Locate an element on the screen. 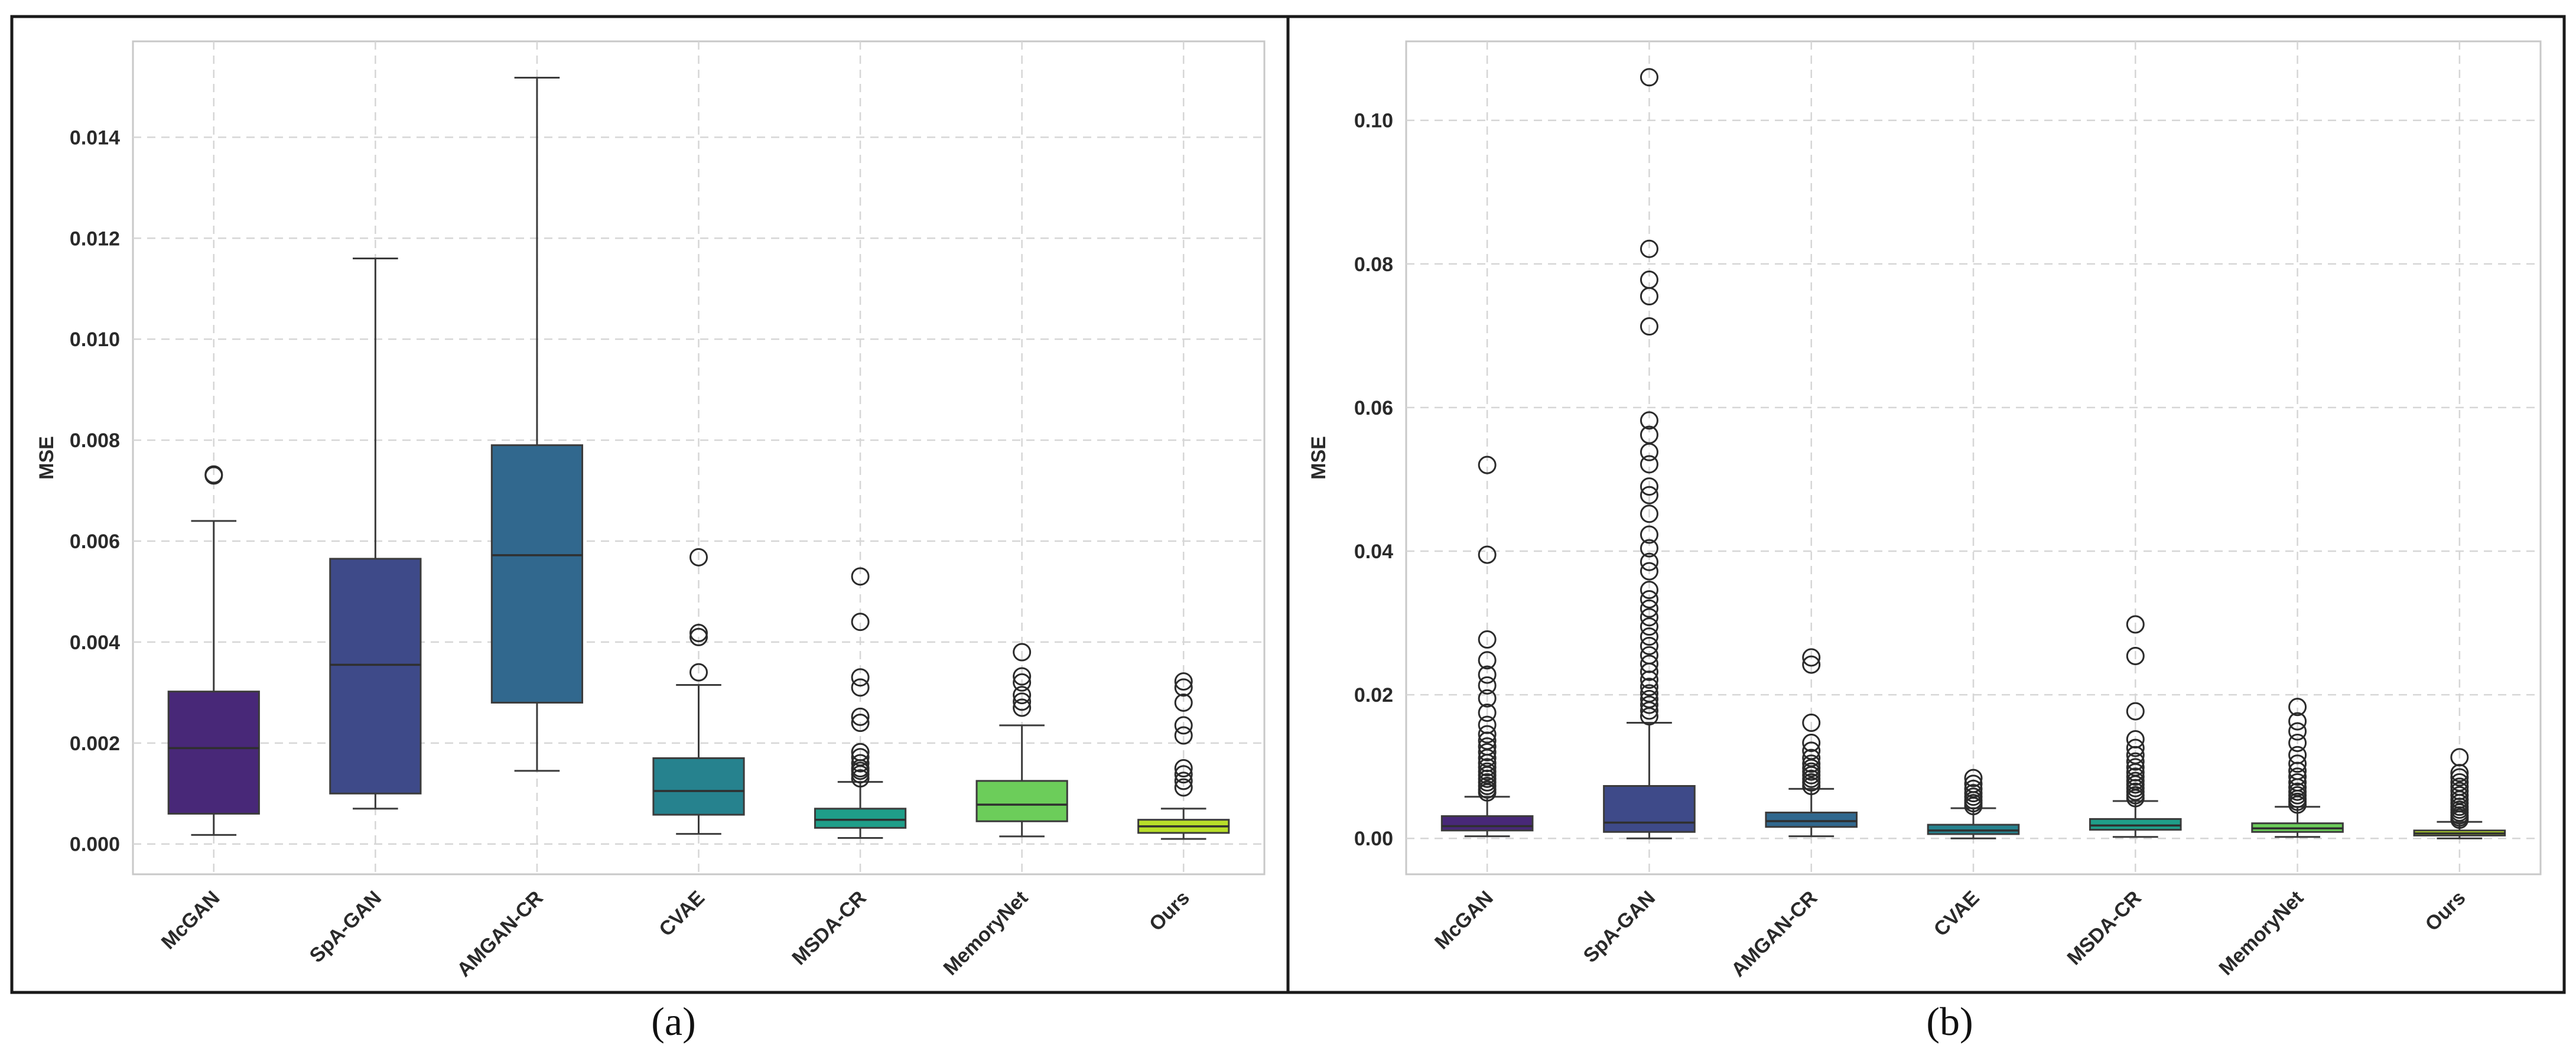 This screenshot has height=1058, width=2576. x-tick-label: Ours is located at coordinates (2446, 911).